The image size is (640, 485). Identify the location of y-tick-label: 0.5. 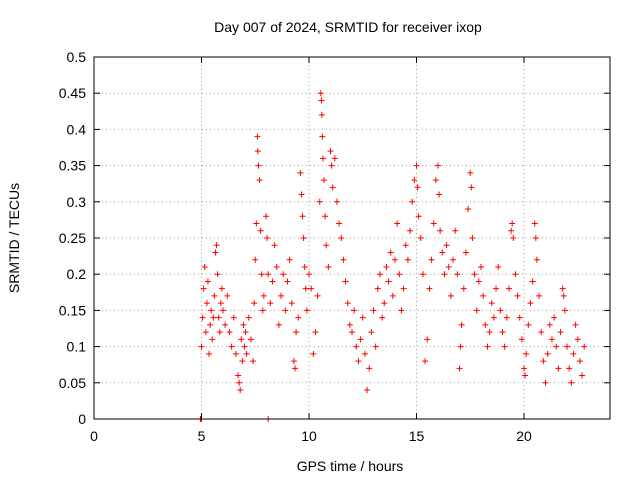
(77, 57).